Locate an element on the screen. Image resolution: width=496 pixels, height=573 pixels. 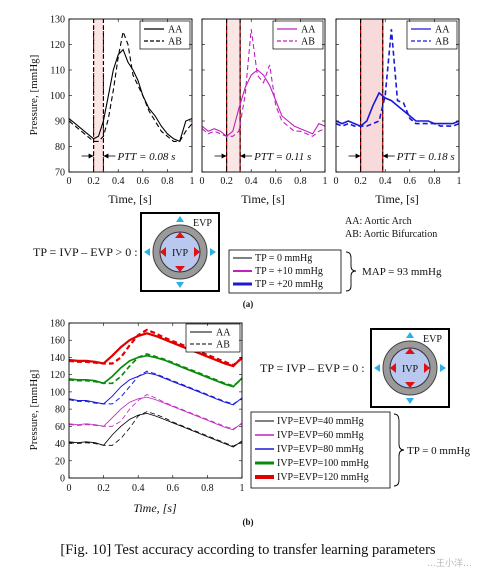
a-ytick-label: 120 is located at coordinates (57, 45).